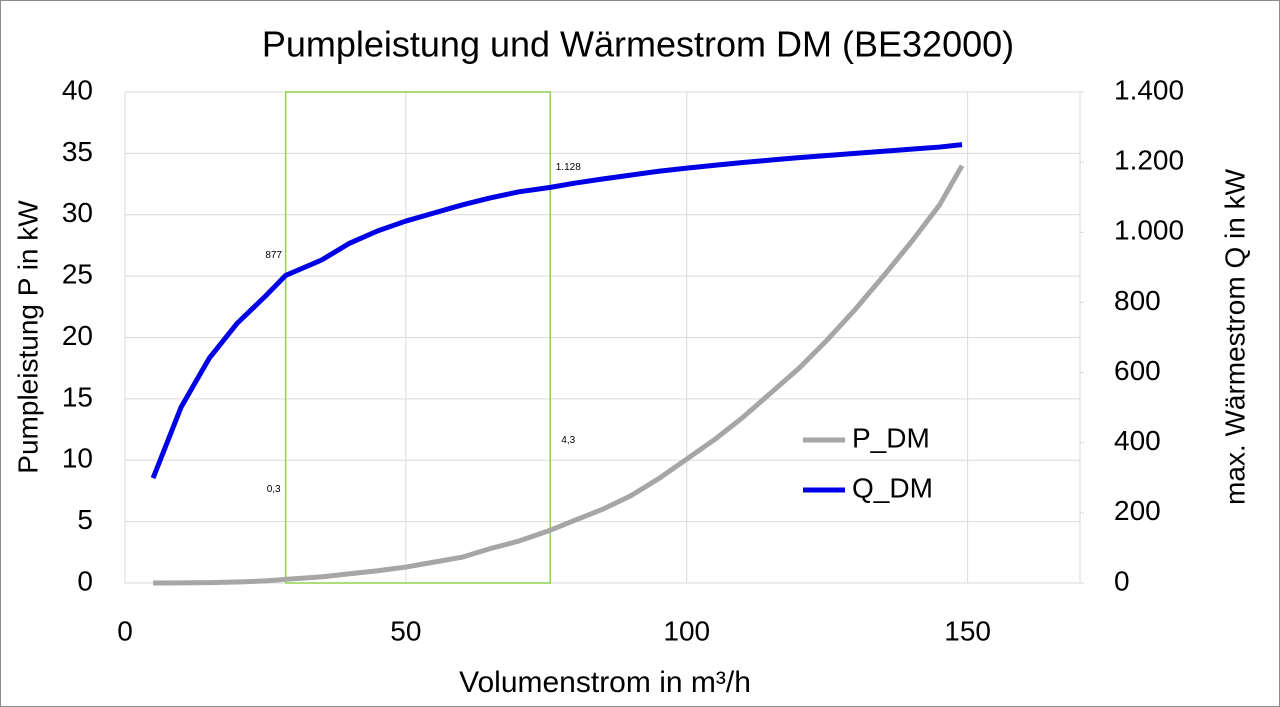 This screenshot has height=707, width=1280. I want to click on chart-title: Pumpleistung und Wärmestrom DM (BE32000), so click(638, 44).